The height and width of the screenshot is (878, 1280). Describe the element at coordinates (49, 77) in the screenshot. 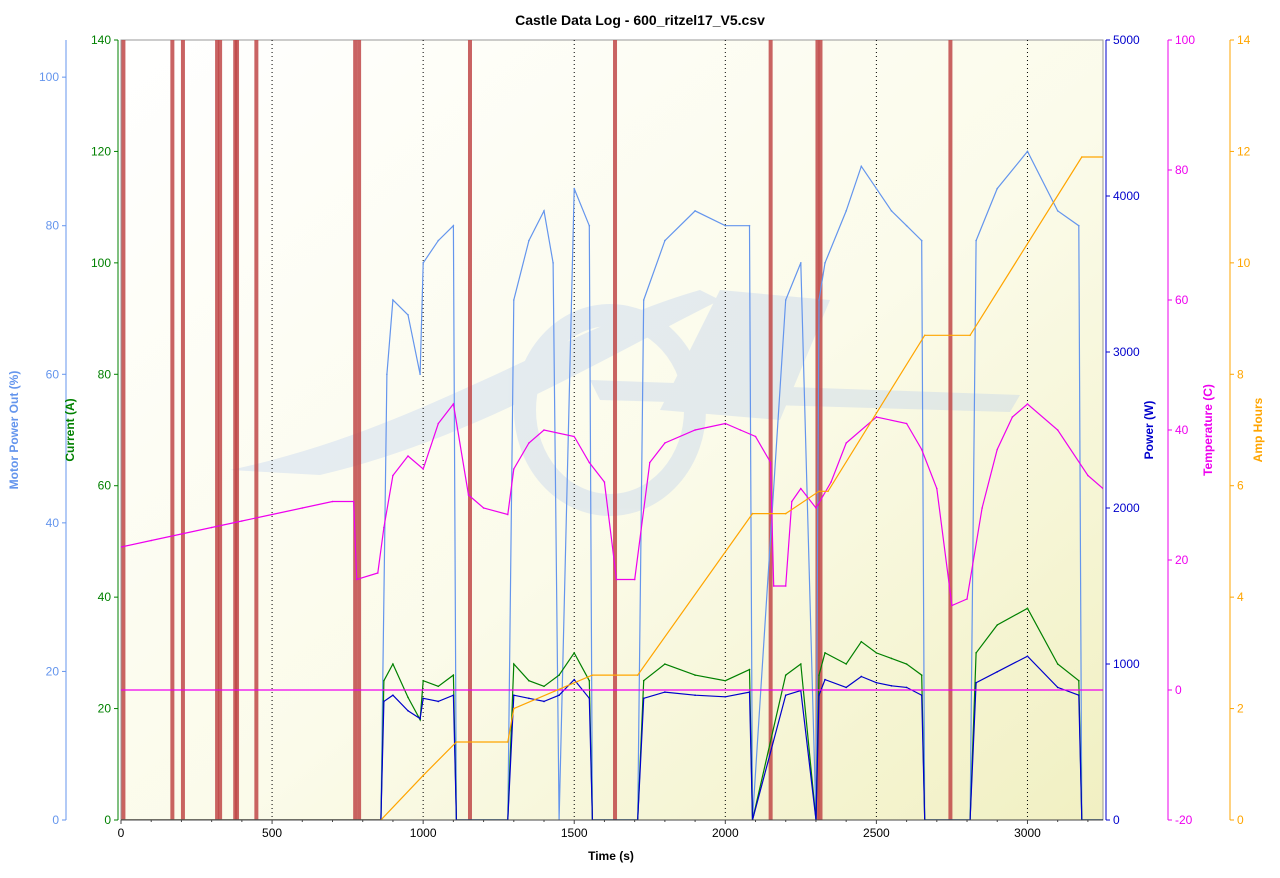

I see `y-tick-label-motor: 100` at that location.